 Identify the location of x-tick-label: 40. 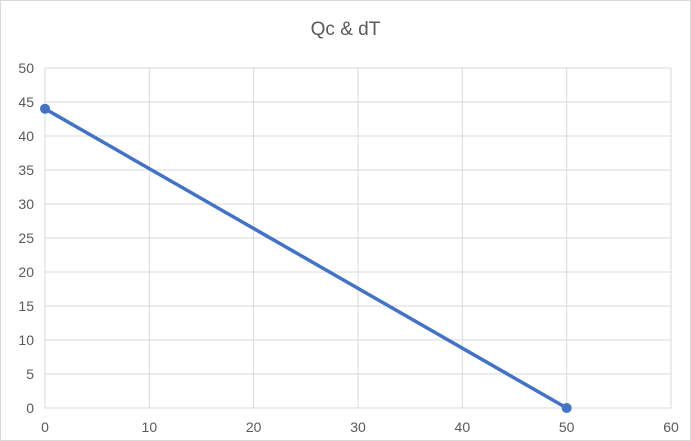
(463, 427).